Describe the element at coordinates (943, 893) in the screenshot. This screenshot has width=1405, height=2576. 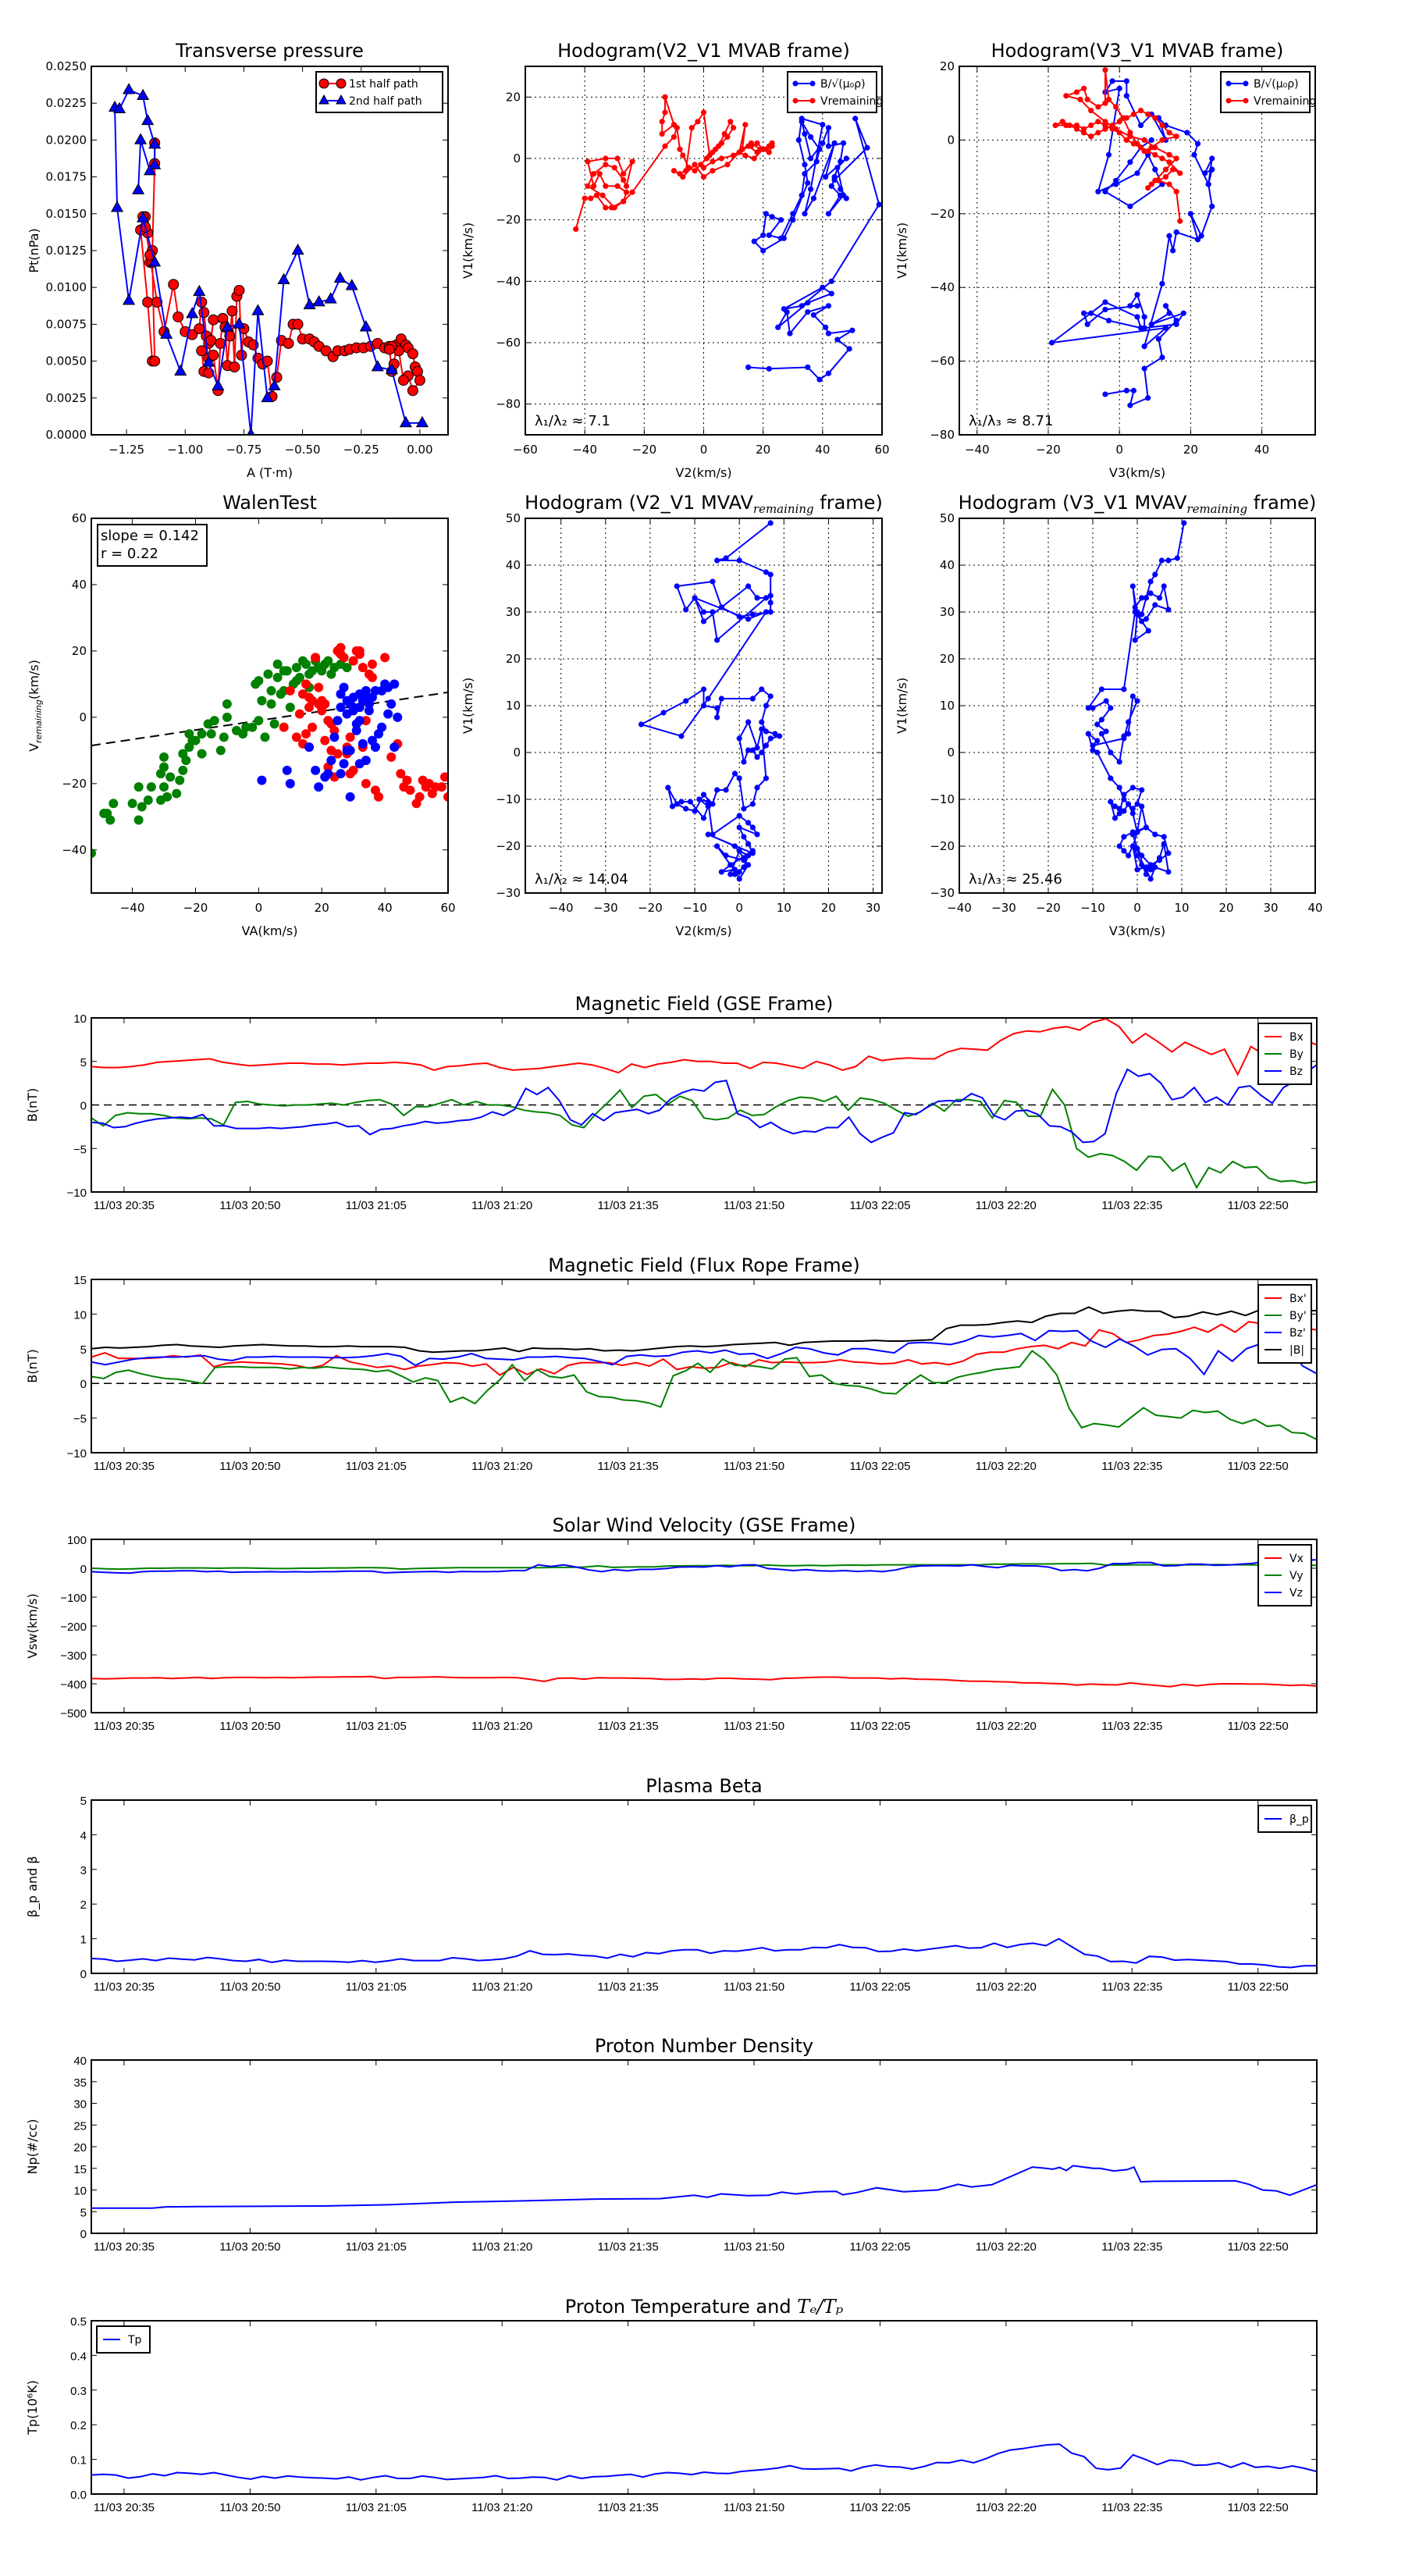
I see `y-tick-label: −30` at that location.